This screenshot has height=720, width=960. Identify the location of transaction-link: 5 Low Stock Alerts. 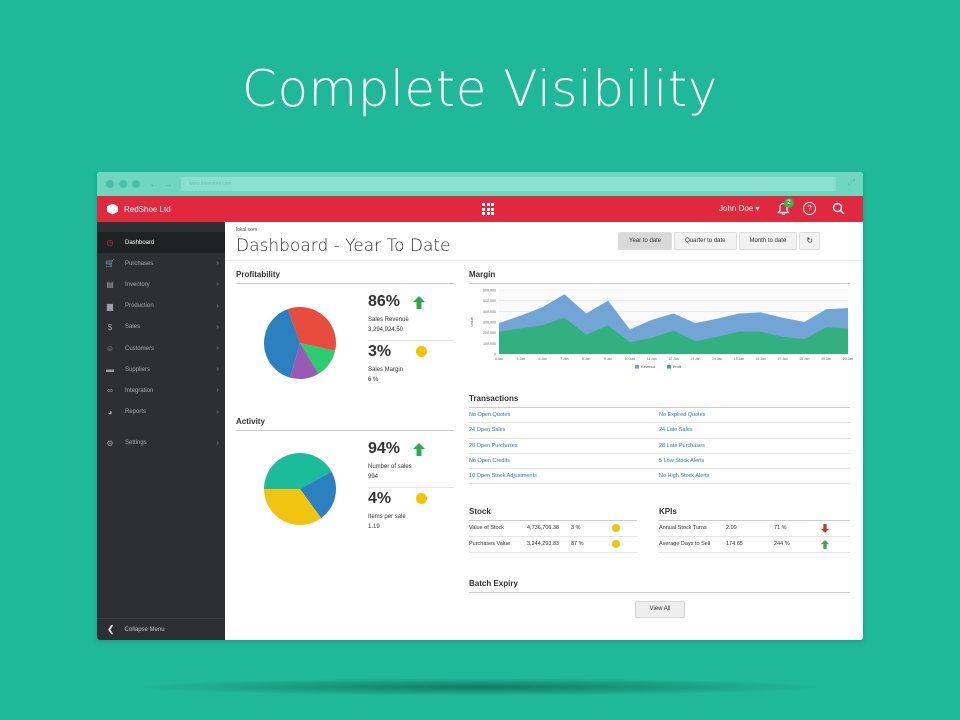
(682, 460).